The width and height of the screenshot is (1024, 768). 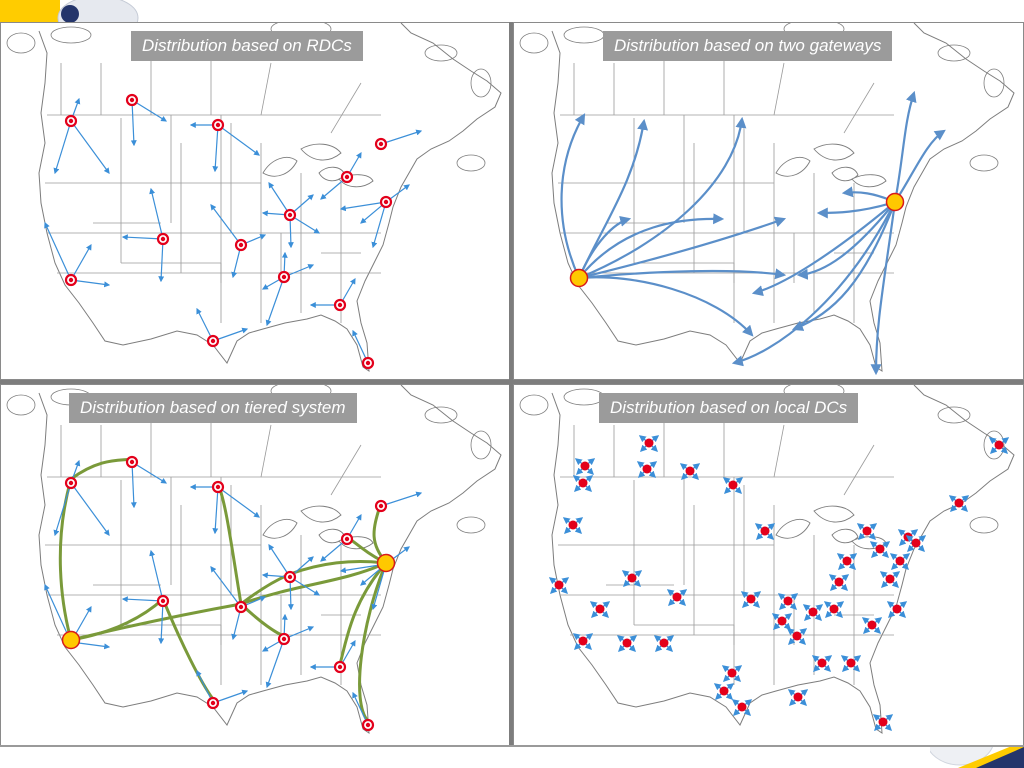 I want to click on panel-title-local: Distribution based on local DCs, so click(x=729, y=408).